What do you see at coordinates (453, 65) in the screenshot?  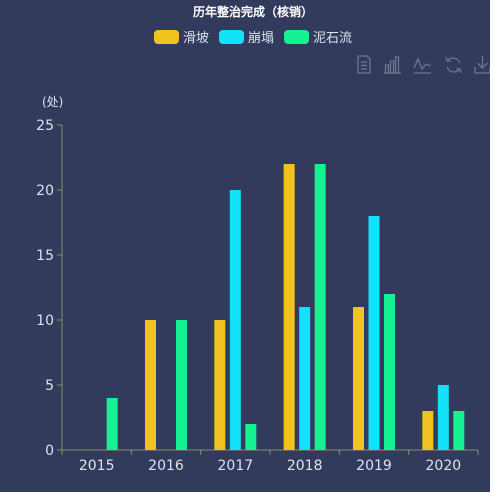 I see `restore-icon` at bounding box center [453, 65].